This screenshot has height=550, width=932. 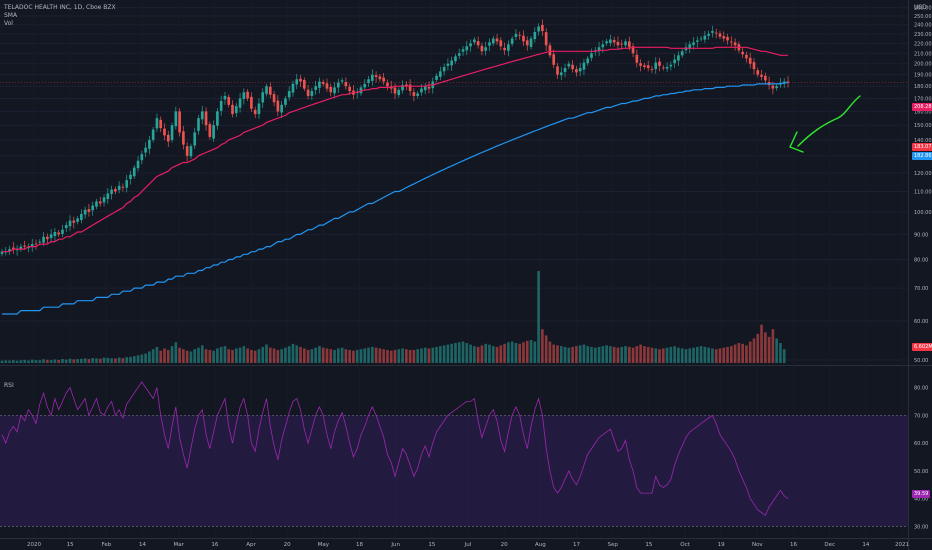 I want to click on symbol-title: TELADOC HEALTH INC, 1D, Cboe BZX, so click(x=60, y=7).